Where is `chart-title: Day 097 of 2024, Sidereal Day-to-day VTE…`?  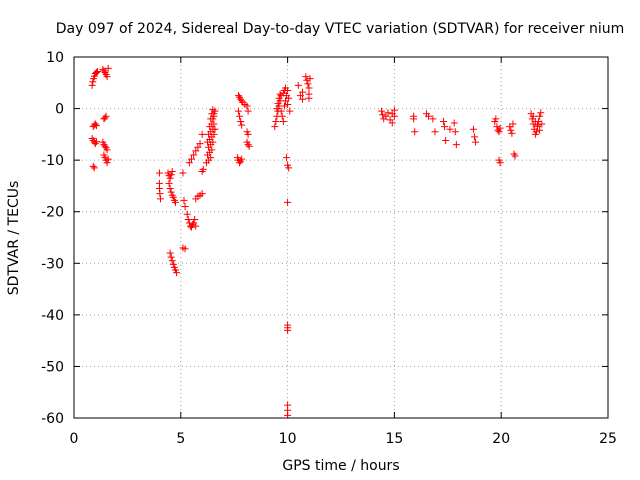
chart-title: Day 097 of 2024, Sidereal Day-to-day VTE… is located at coordinates (340, 29).